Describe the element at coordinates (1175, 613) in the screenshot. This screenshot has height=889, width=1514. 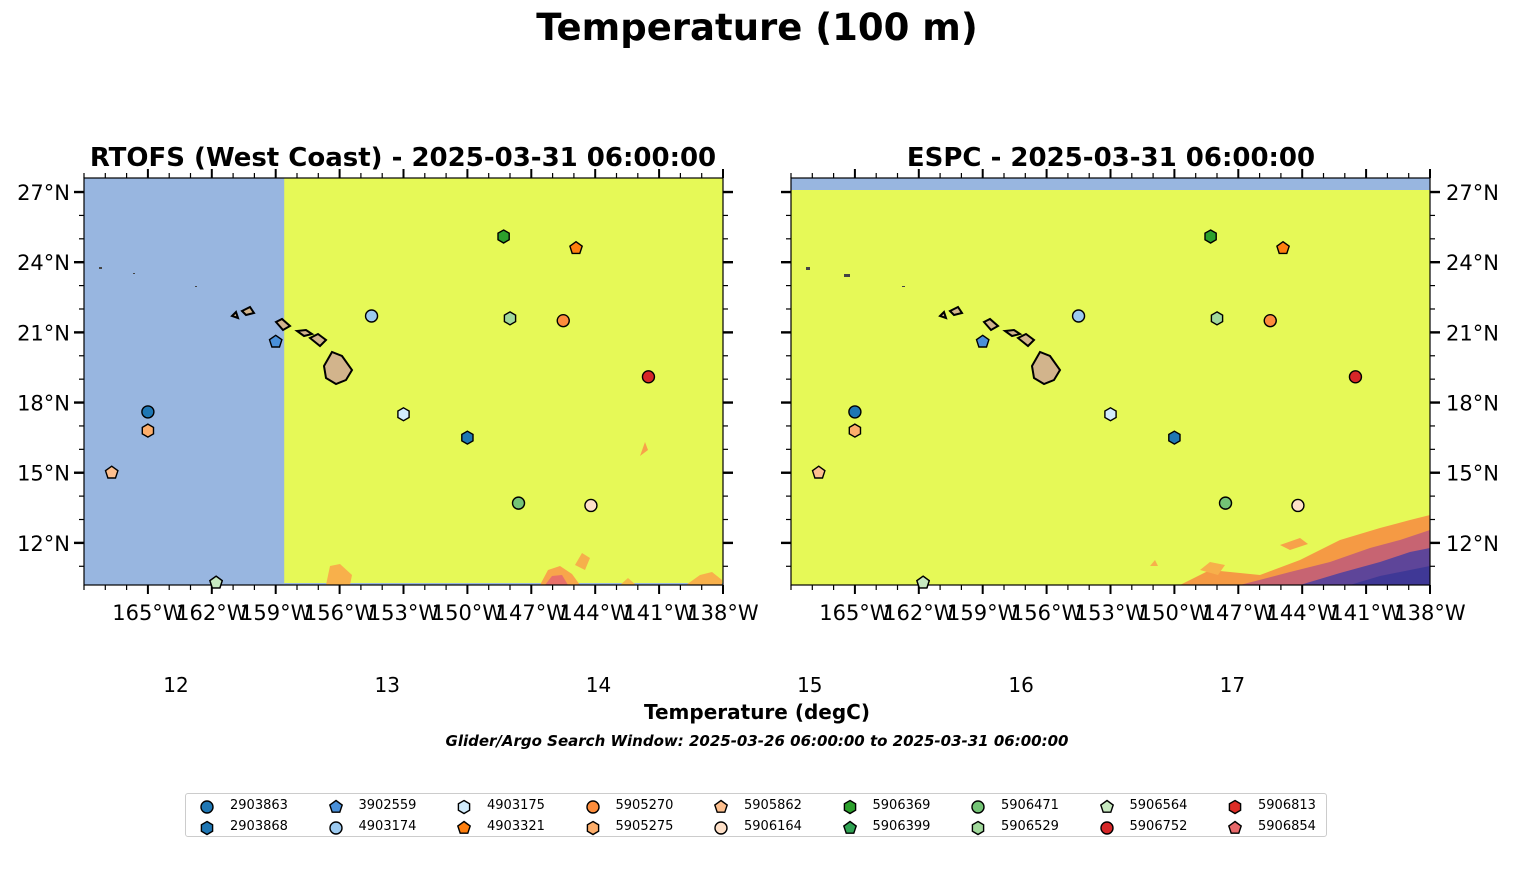
I see `lon-tick-label: 150°W` at that location.